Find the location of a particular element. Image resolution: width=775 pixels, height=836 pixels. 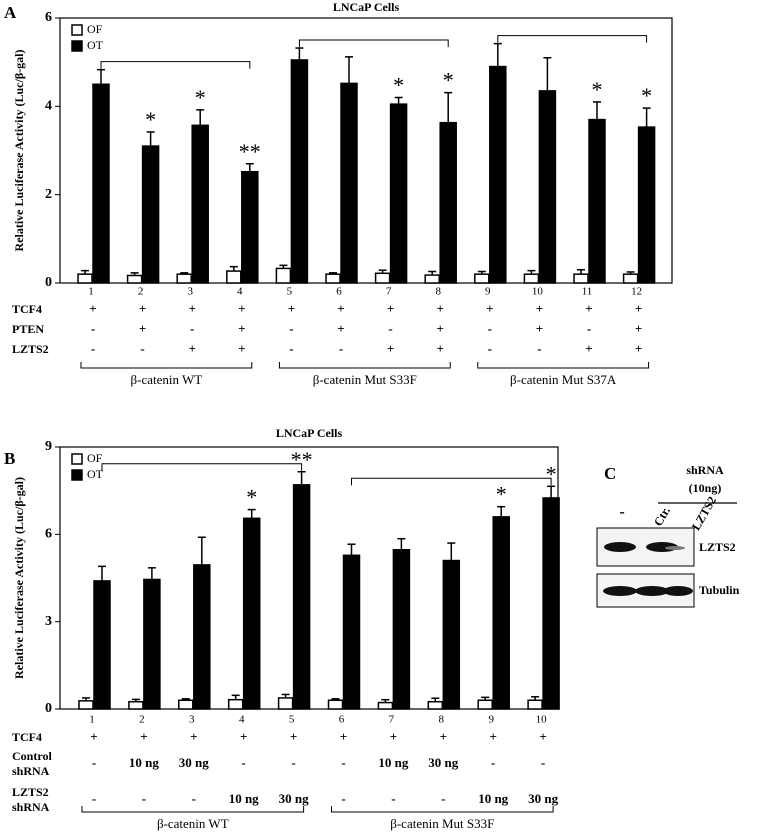

row-label: Control is located at coordinates (32, 756).